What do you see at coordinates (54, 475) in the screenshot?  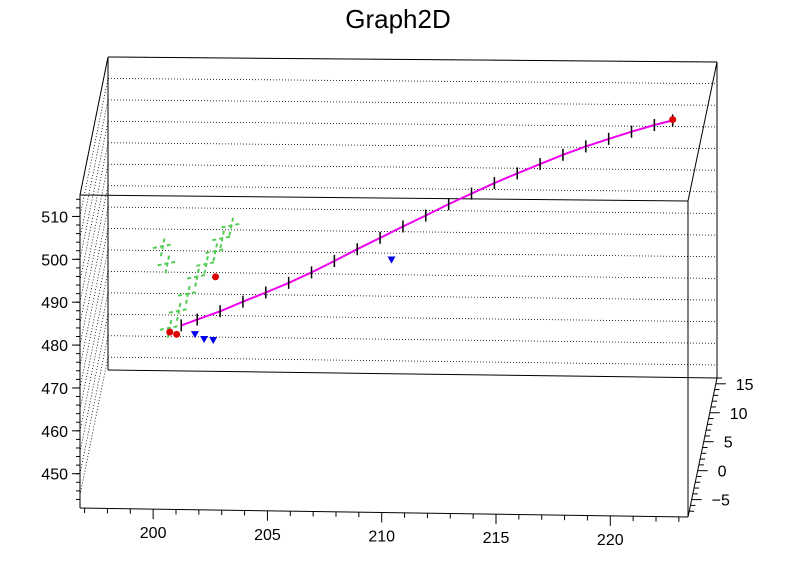 I see `z-tick-label: 450` at bounding box center [54, 475].